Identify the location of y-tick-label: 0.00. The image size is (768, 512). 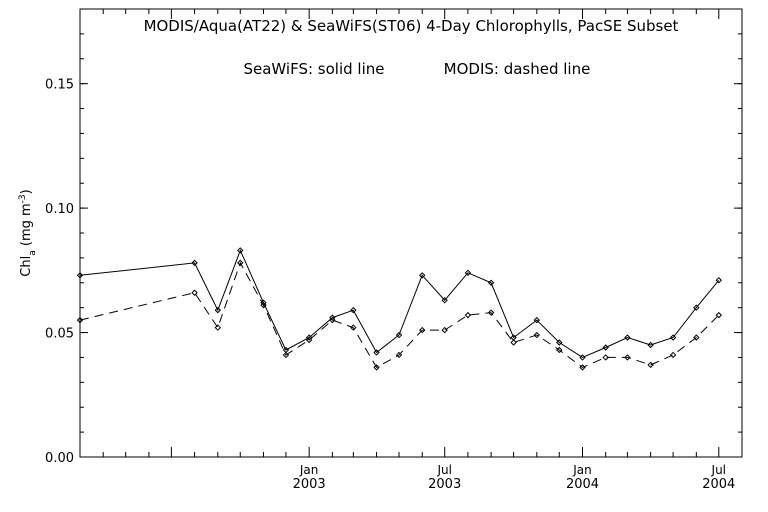
(59, 458).